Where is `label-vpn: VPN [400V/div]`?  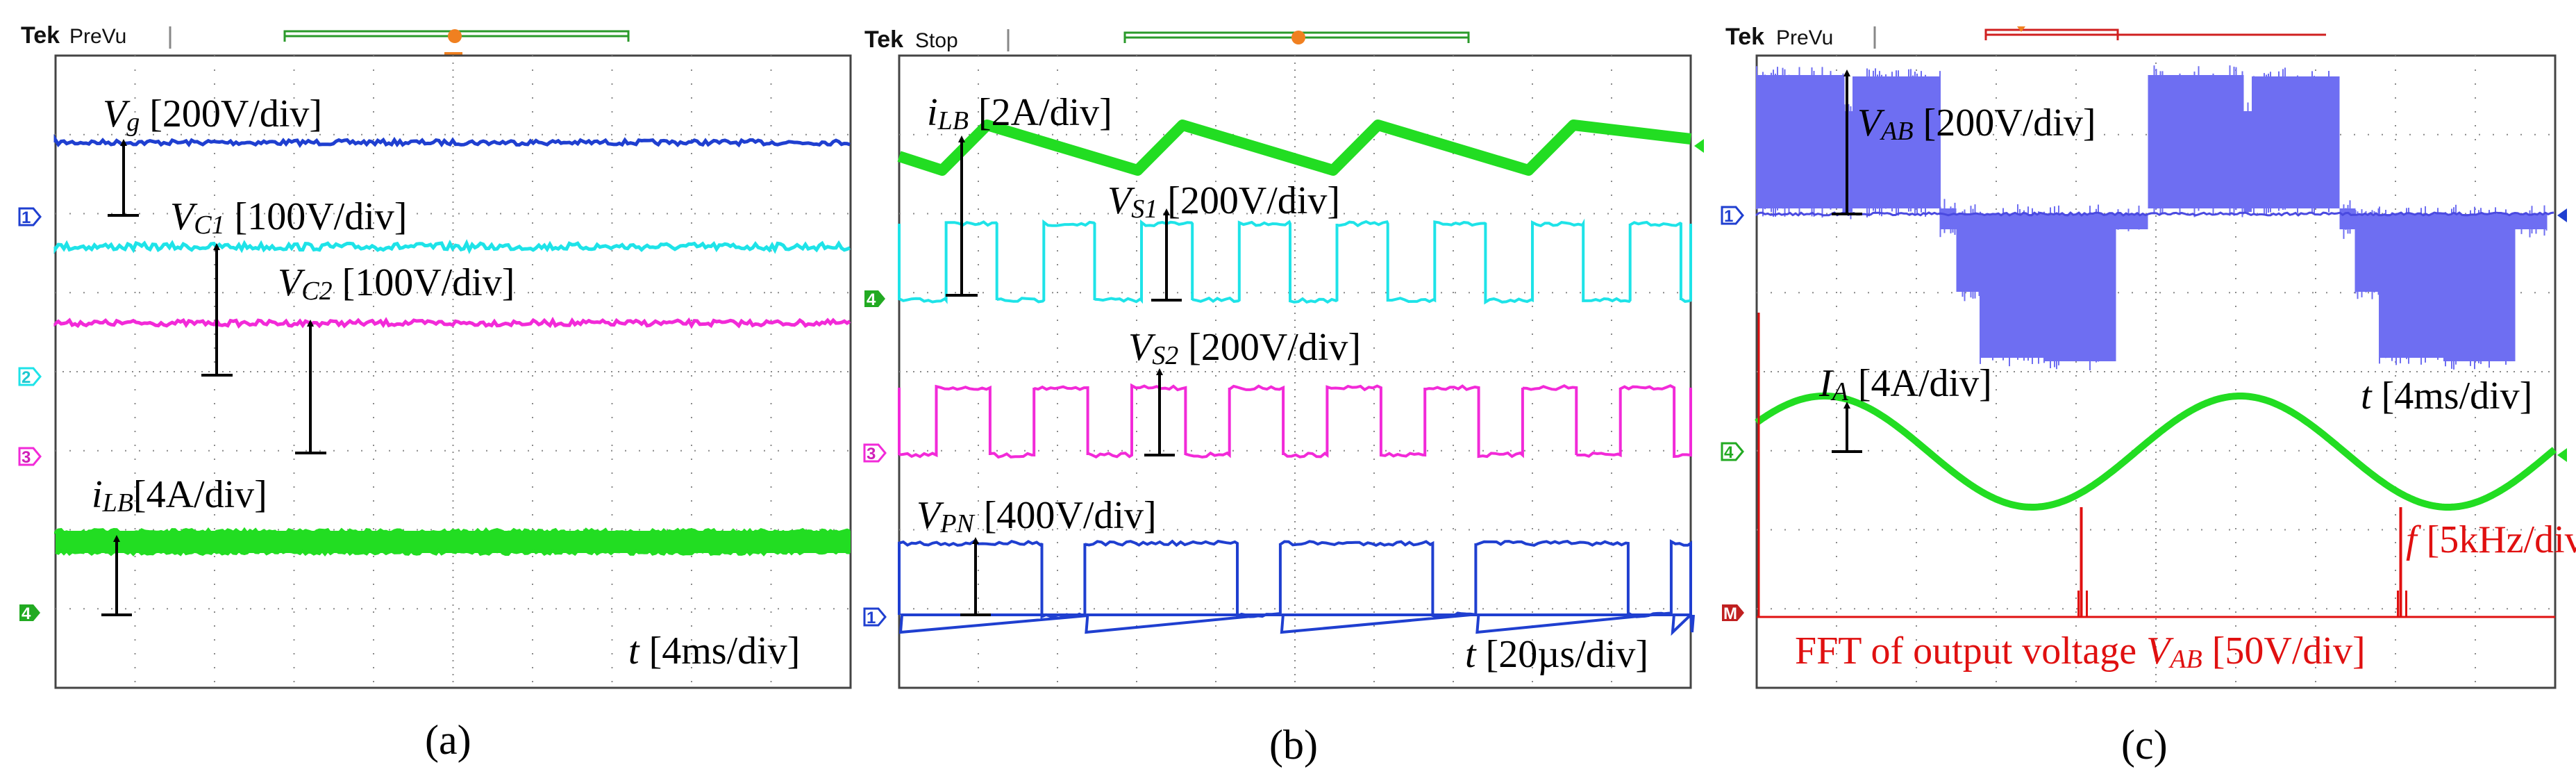 label-vpn: VPN [400V/div] is located at coordinates (1037, 516).